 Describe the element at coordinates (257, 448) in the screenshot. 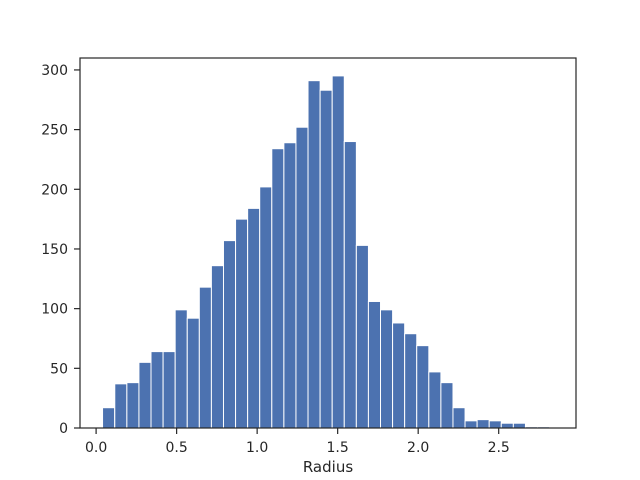

I see `x-tick-label: 1.0` at that location.